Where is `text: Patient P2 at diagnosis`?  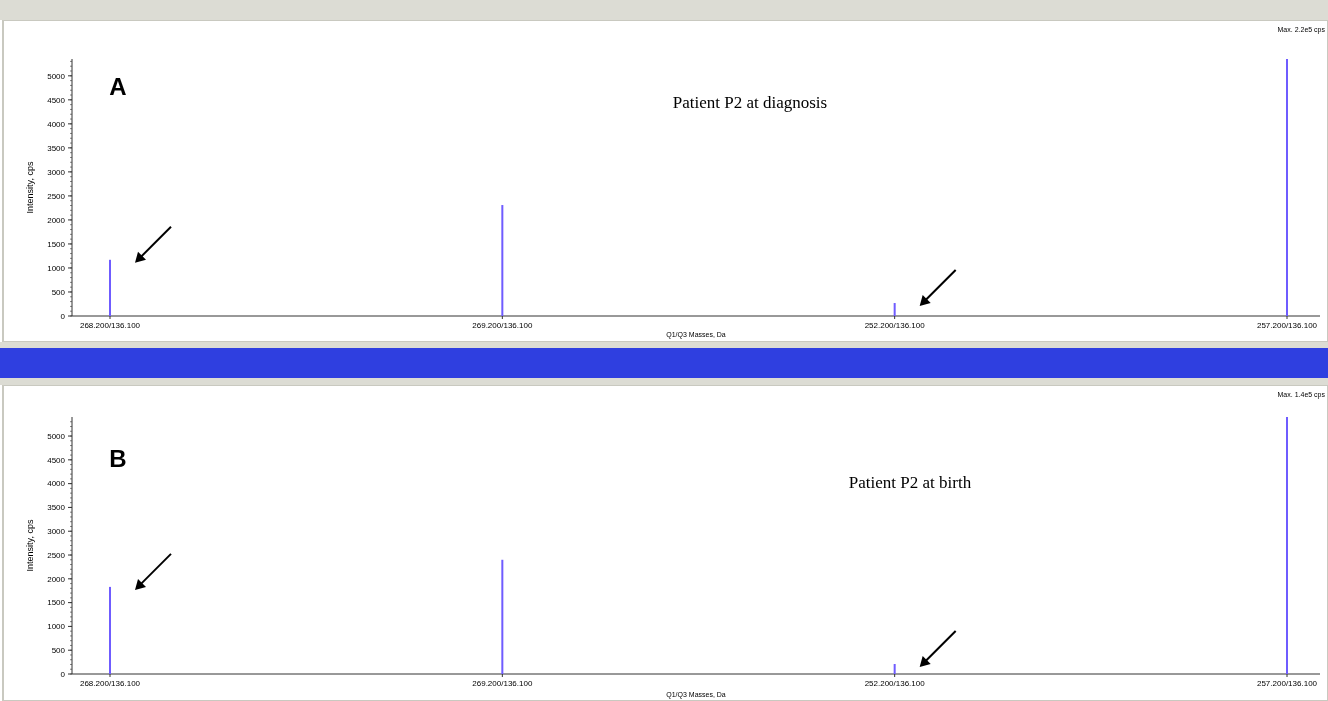 text: Patient P2 at diagnosis is located at coordinates (750, 102).